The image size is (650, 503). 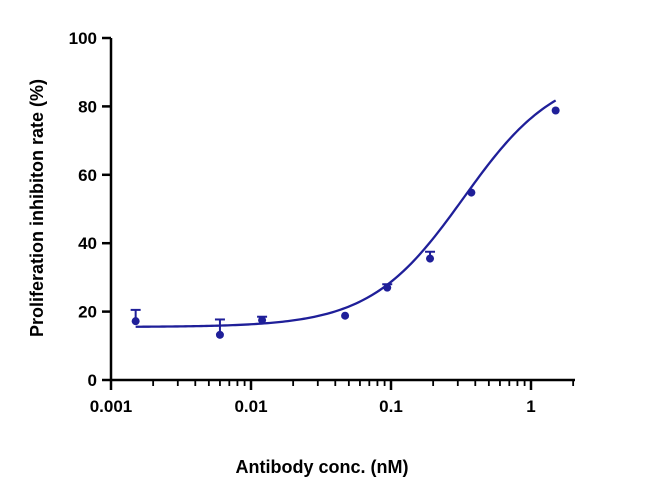 I want to click on y-tick-label: 60, so click(x=87, y=175).